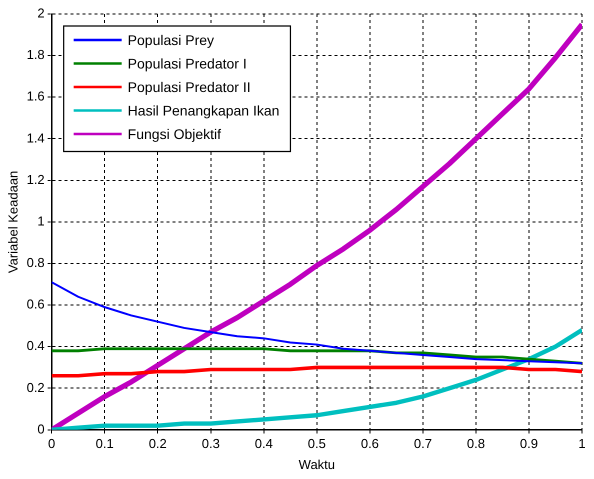 The height and width of the screenshot is (479, 594). What do you see at coordinates (317, 464) in the screenshot?
I see `x-axis-title: Waktu` at bounding box center [317, 464].